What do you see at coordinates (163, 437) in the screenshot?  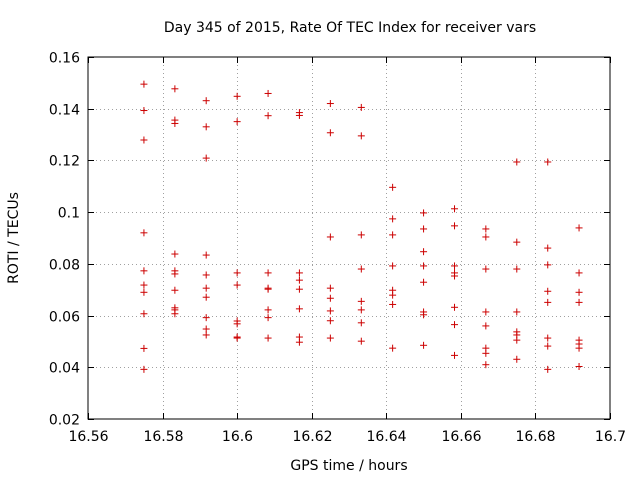 I see `x-tick-label: 16.58` at bounding box center [163, 437].